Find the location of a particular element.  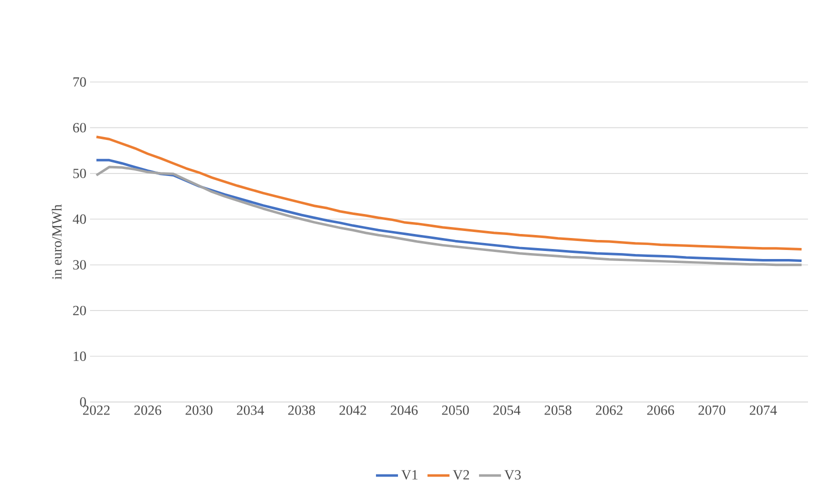

y-tick-label: 60 is located at coordinates (79, 127).